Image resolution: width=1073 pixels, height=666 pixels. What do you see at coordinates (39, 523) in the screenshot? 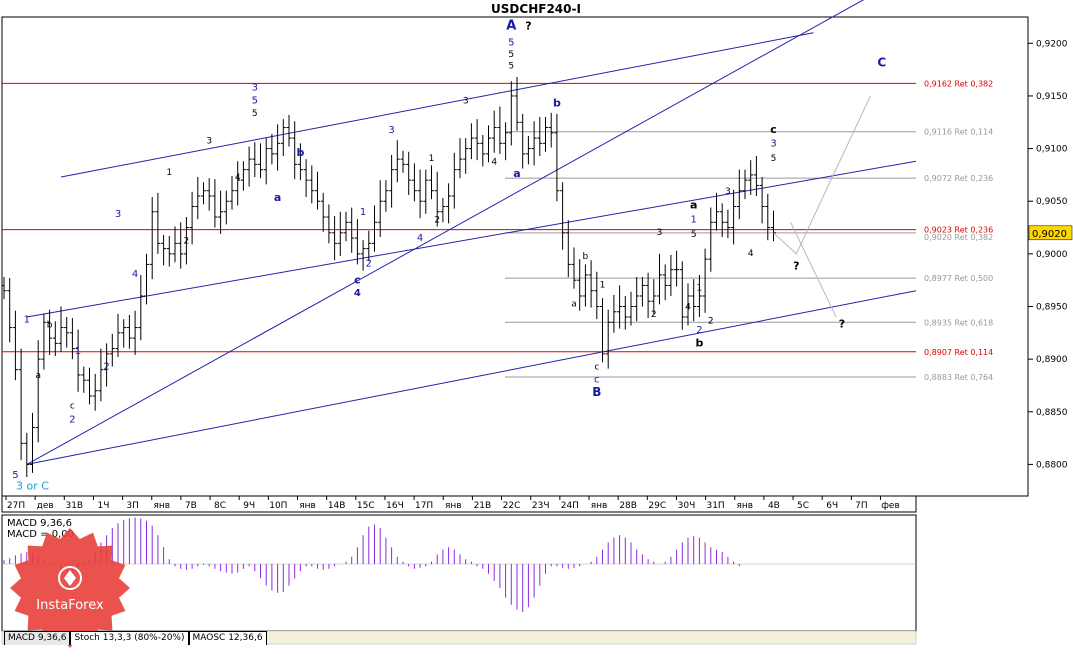
I see `macd-legend: MACD 9,36,6` at bounding box center [39, 523].